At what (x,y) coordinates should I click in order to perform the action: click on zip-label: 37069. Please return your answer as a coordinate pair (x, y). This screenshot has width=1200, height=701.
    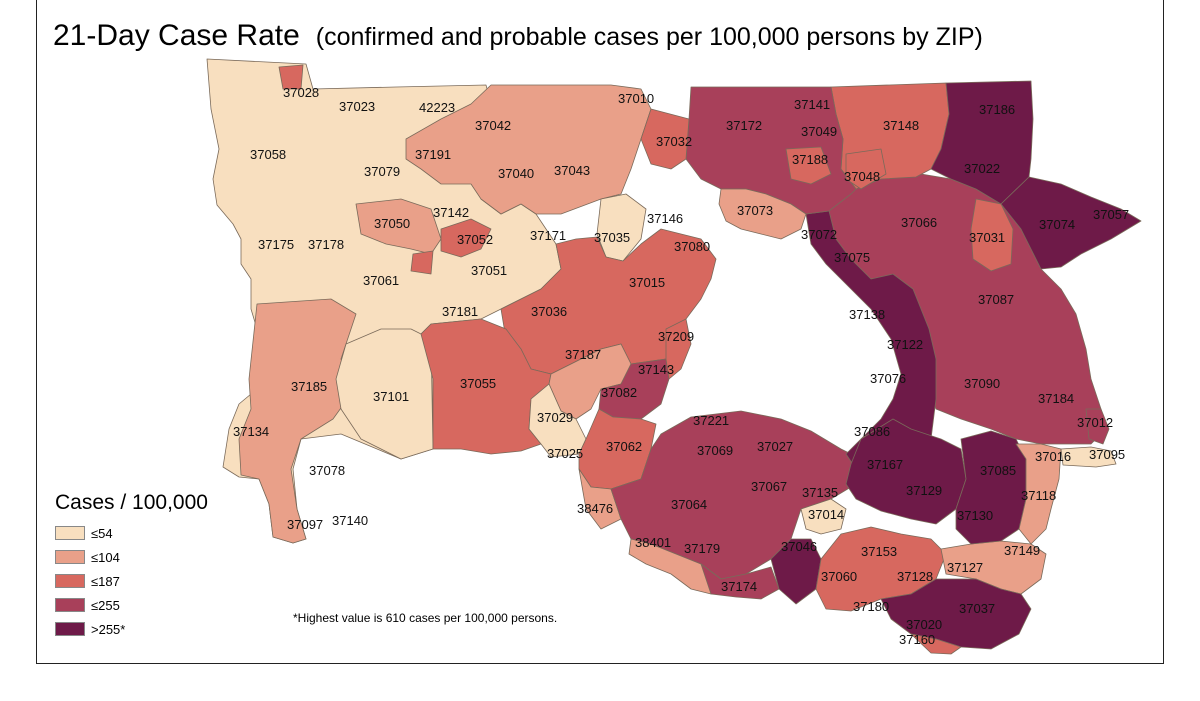
    Looking at the image, I should click on (715, 450).